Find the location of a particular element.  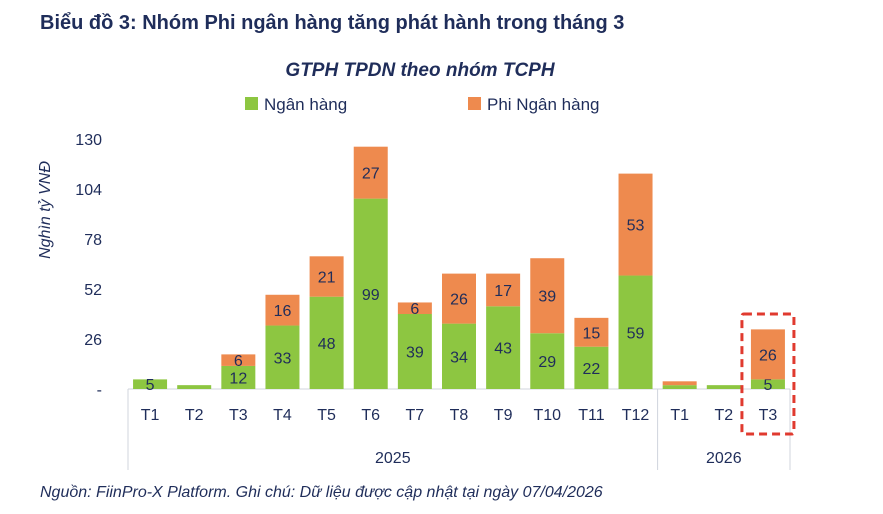

y-axis-label: Nghìn tỷ VNĐ is located at coordinates (45, 210).